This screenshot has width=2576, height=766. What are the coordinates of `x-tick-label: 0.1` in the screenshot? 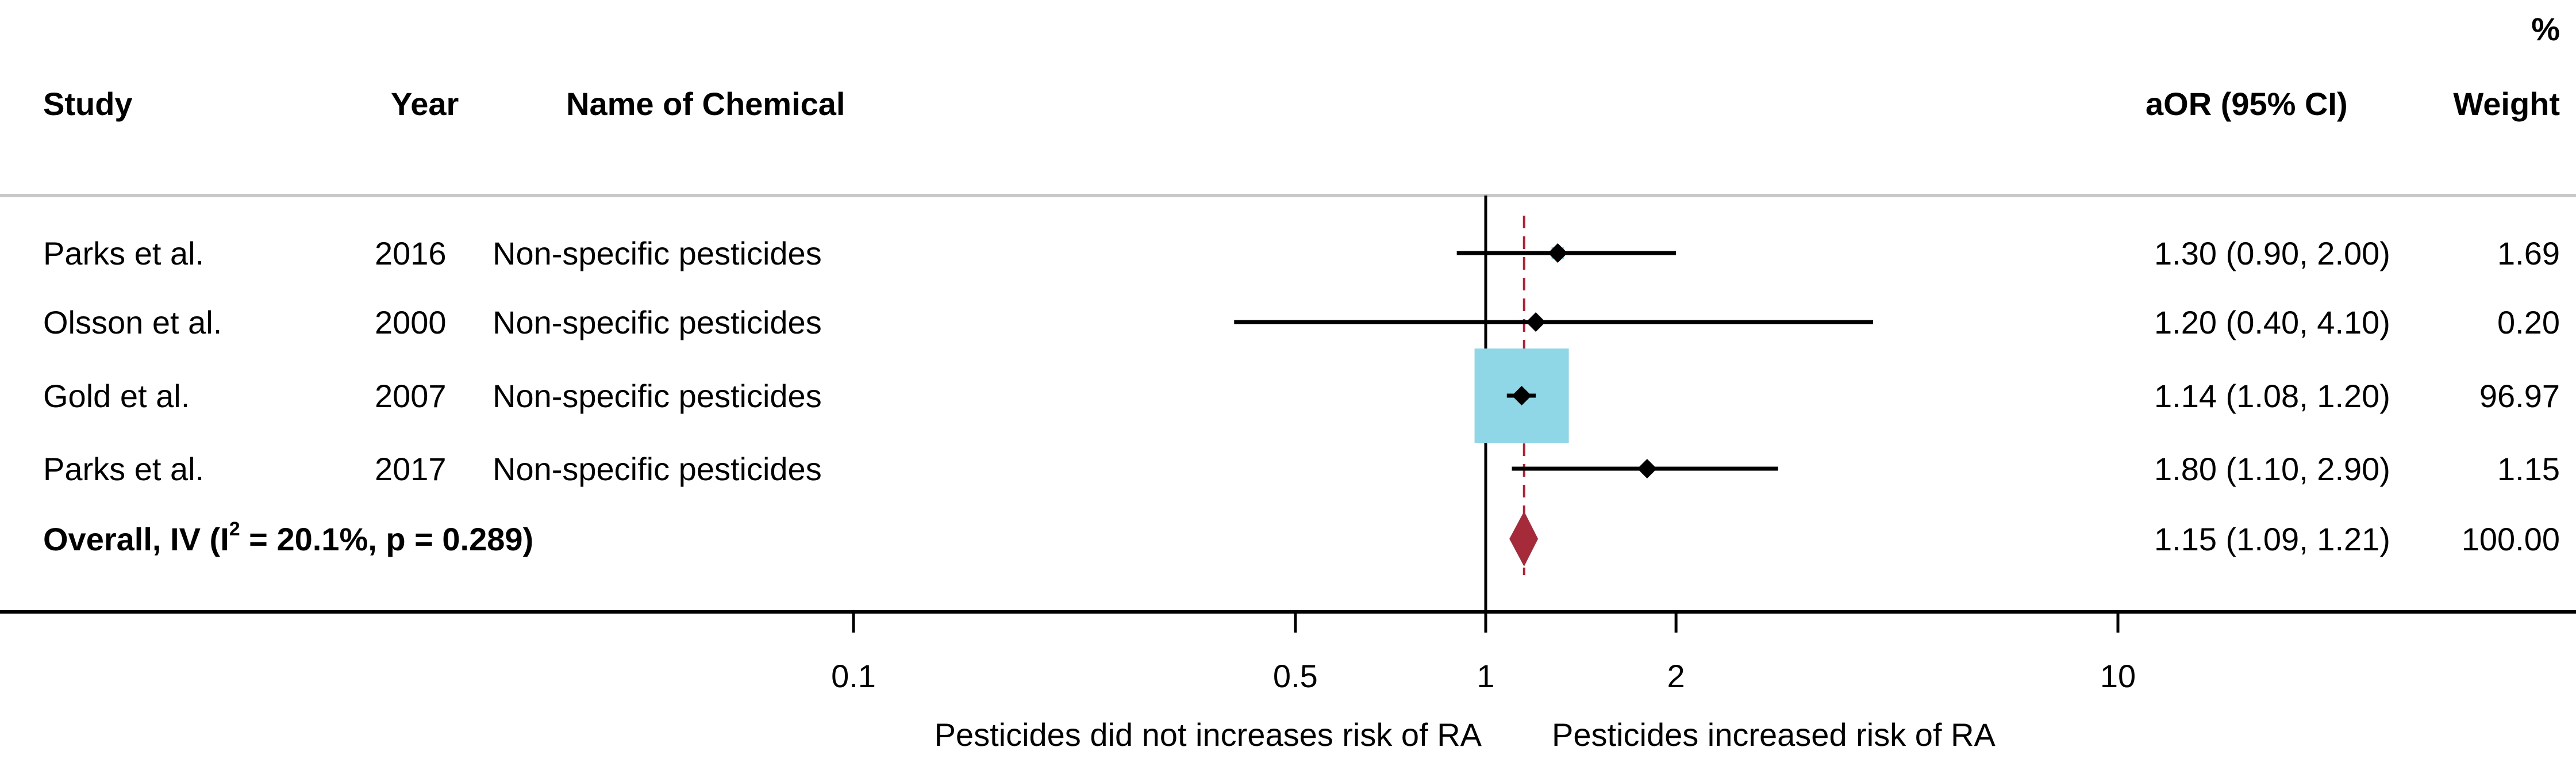 It's located at (853, 676).